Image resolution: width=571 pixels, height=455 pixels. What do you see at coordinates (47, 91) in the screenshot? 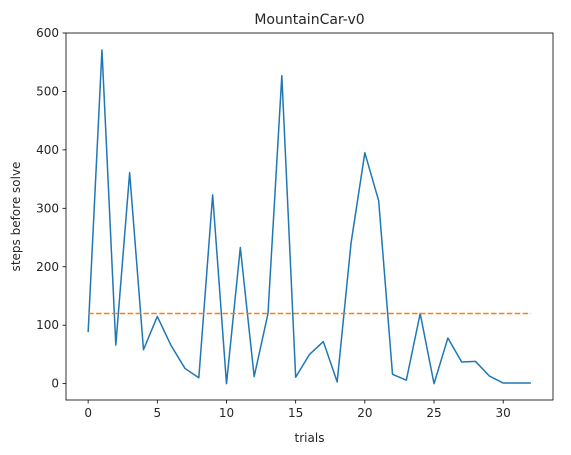
I see `y-tick-label: 500` at bounding box center [47, 91].